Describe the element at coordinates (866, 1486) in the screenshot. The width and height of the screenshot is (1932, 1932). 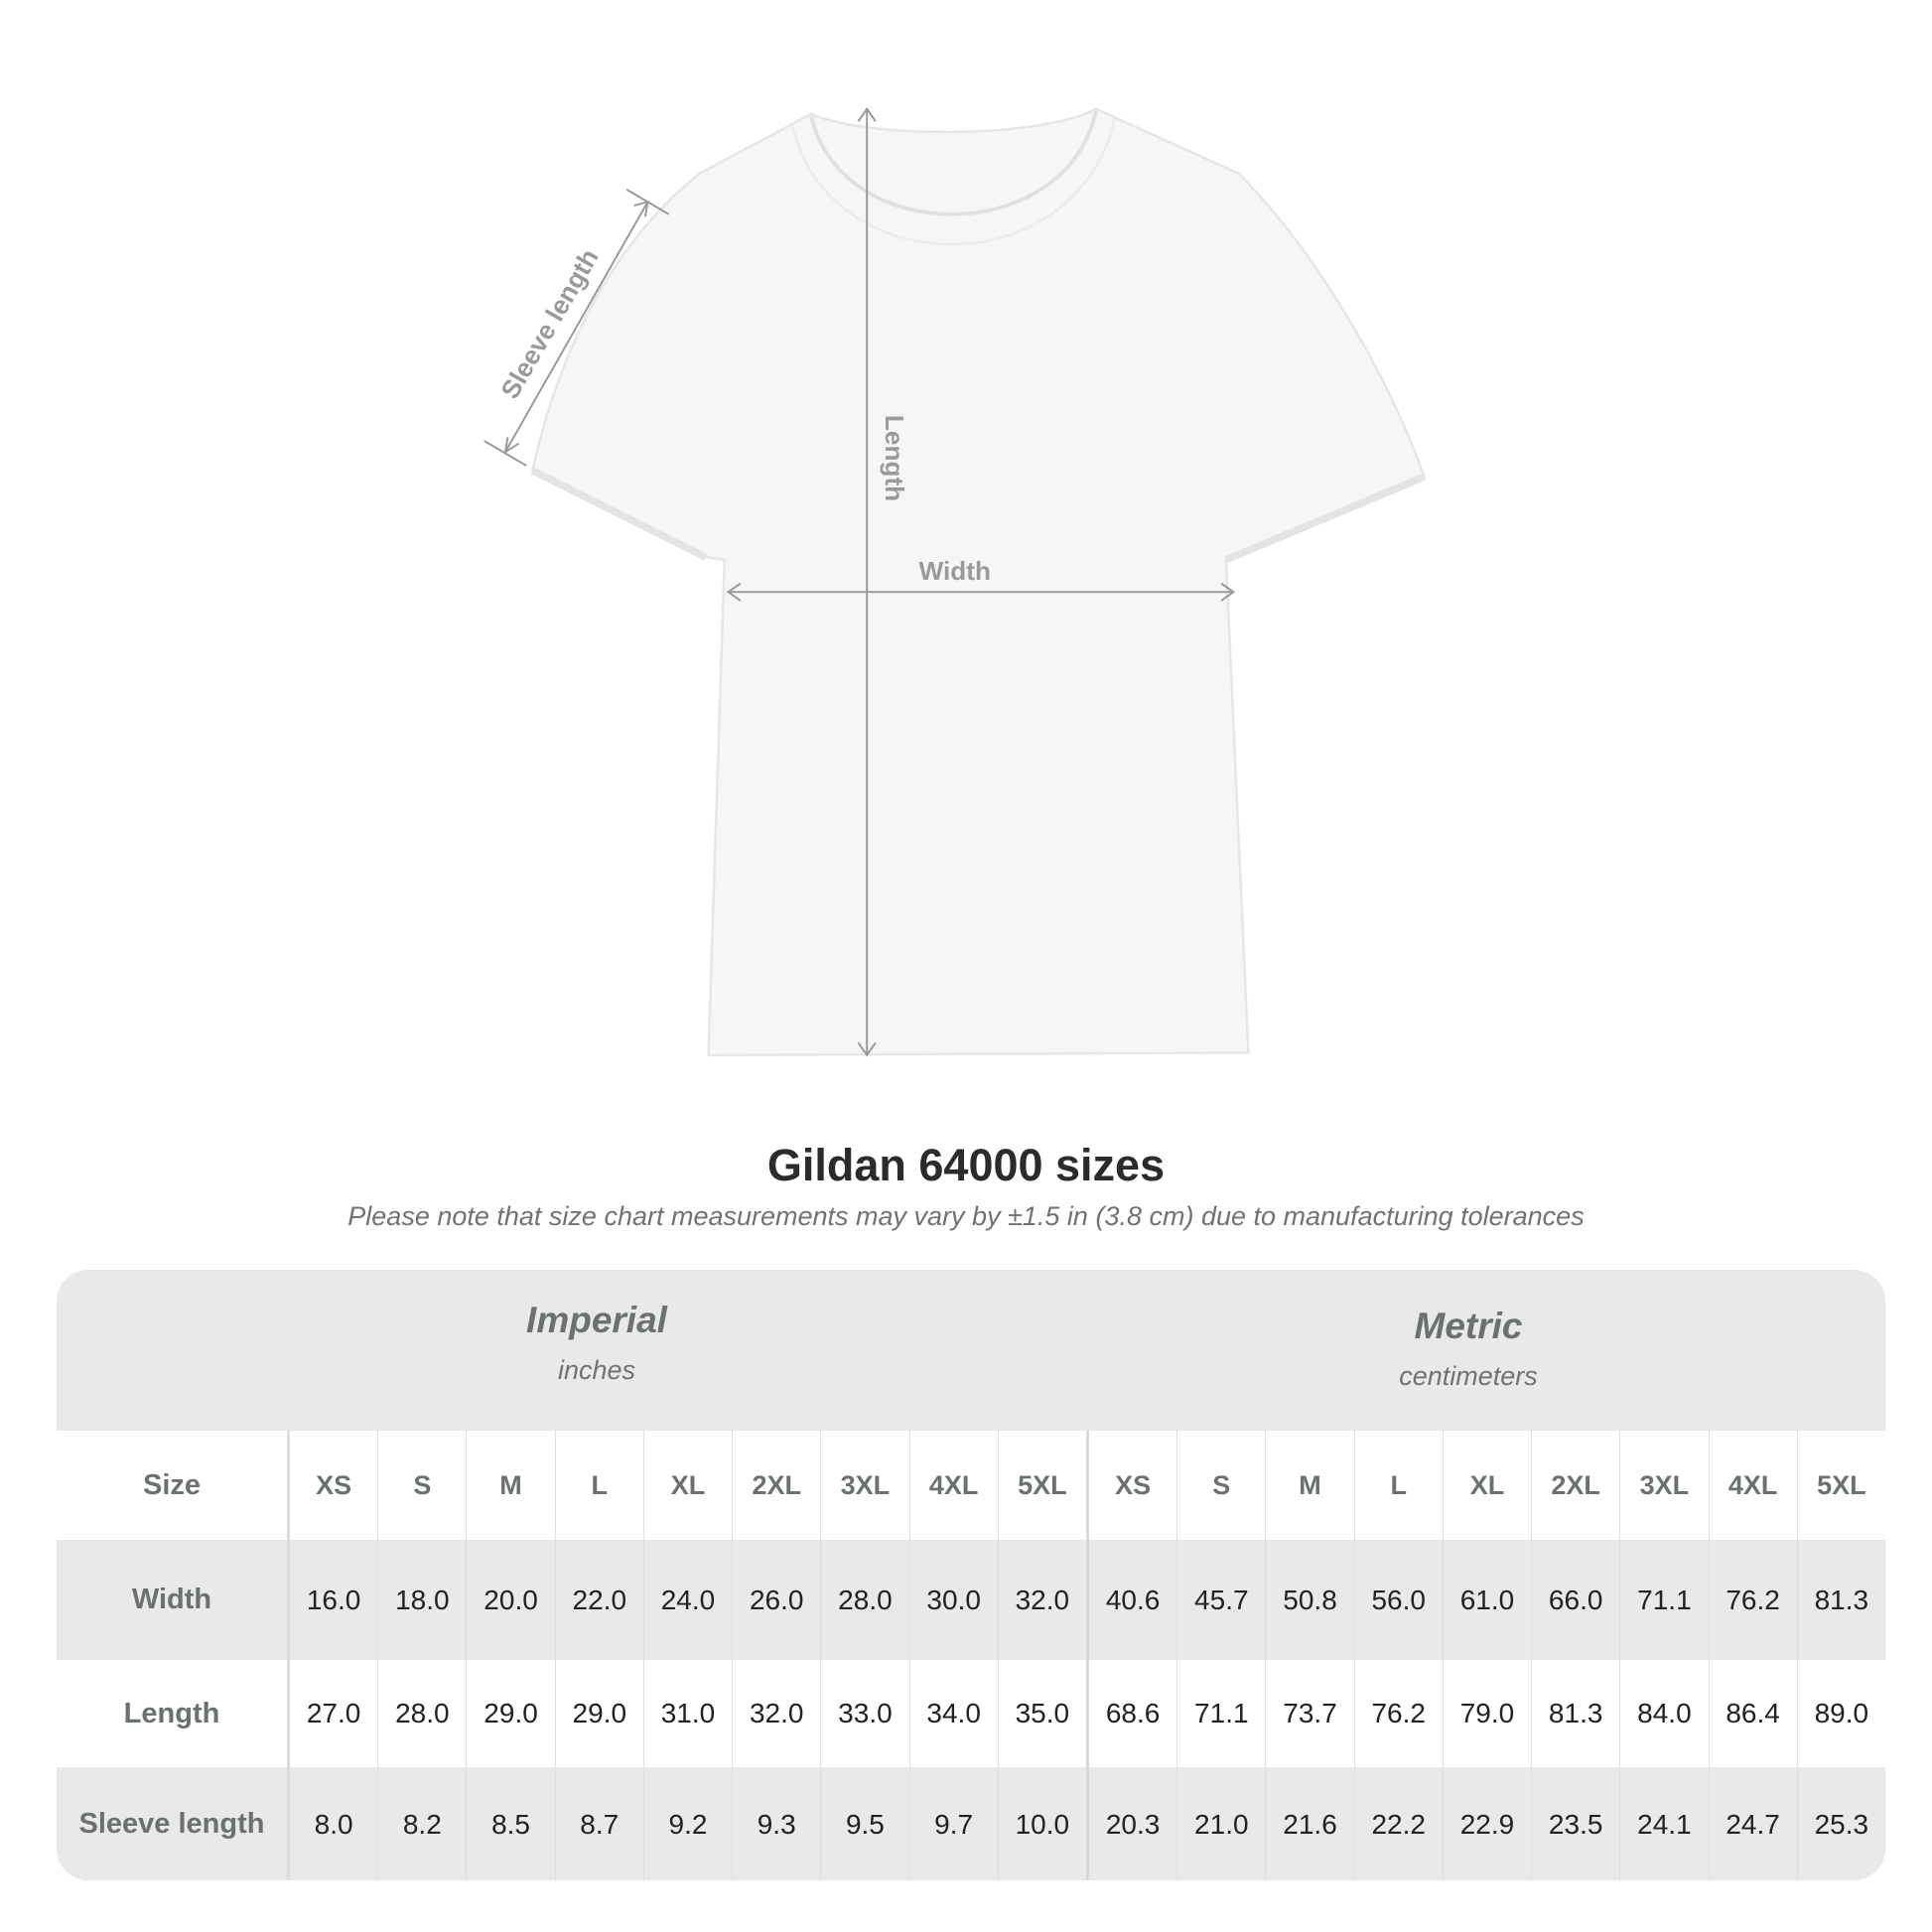
I see `imperial-size-header: 3XL` at that location.